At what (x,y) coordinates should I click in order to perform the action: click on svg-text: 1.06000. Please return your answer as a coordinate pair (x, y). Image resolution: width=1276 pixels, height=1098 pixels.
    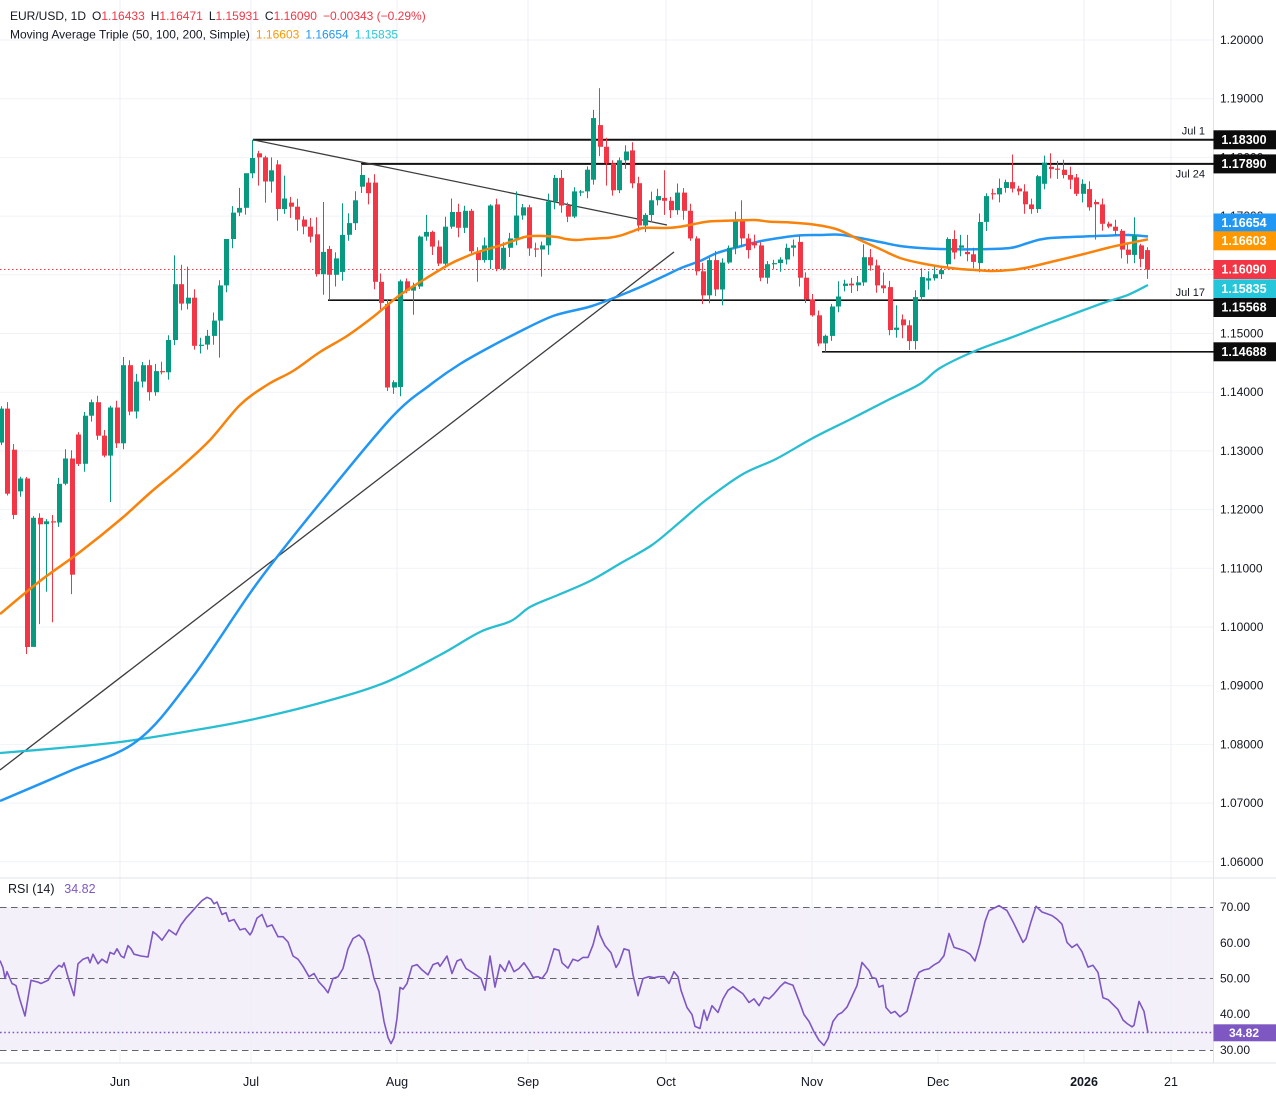
    Looking at the image, I should click on (1242, 862).